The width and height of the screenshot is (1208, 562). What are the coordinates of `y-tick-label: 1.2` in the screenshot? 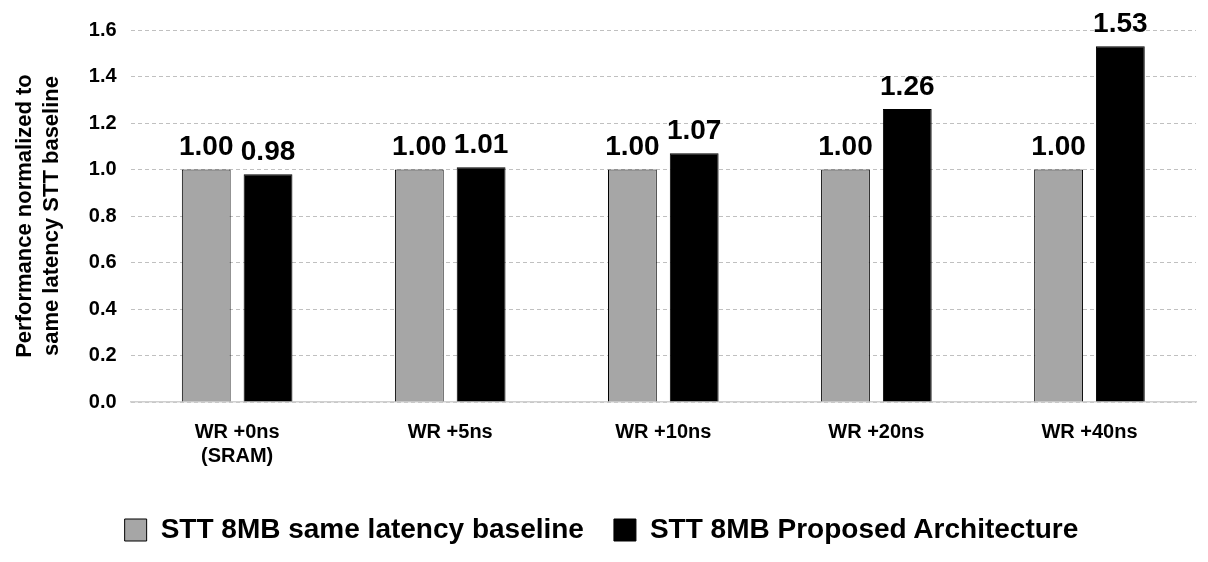 It's located at (102, 121).